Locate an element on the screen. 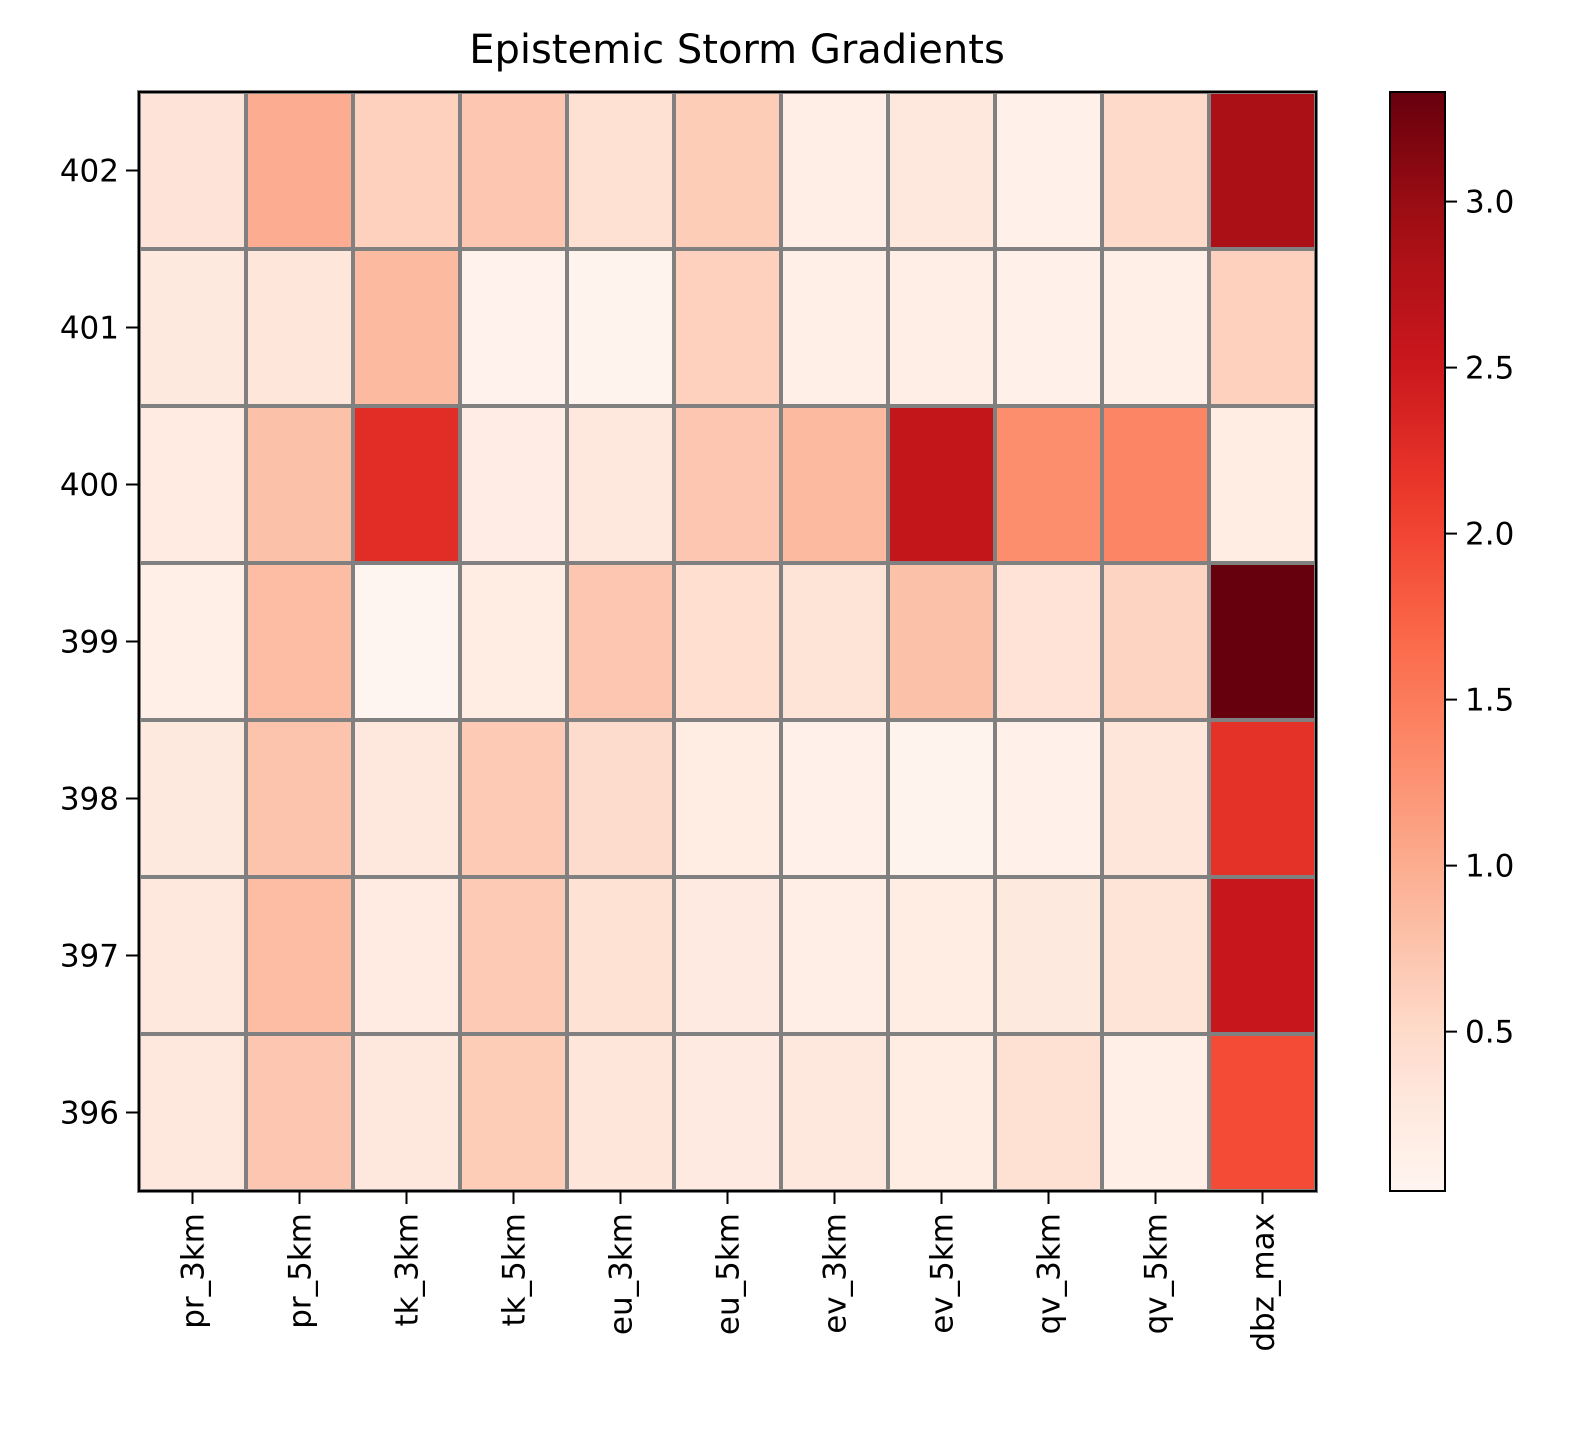 The height and width of the screenshot is (1447, 1584). x-tick-label: qv_3km is located at coordinates (1050, 1273).